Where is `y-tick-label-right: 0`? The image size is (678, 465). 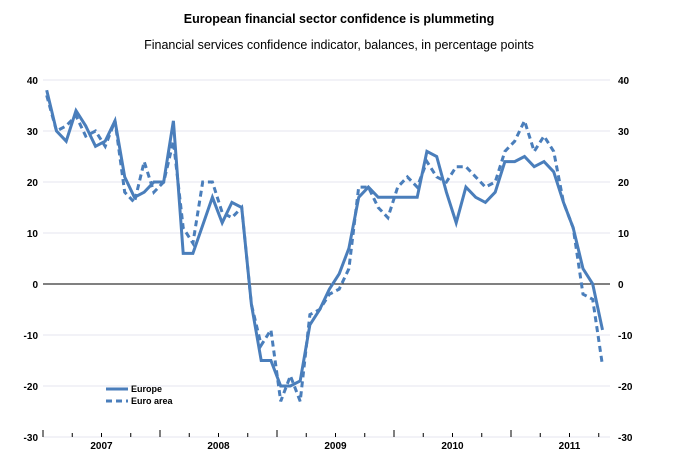
y-tick-label-right: 0 is located at coordinates (621, 285).